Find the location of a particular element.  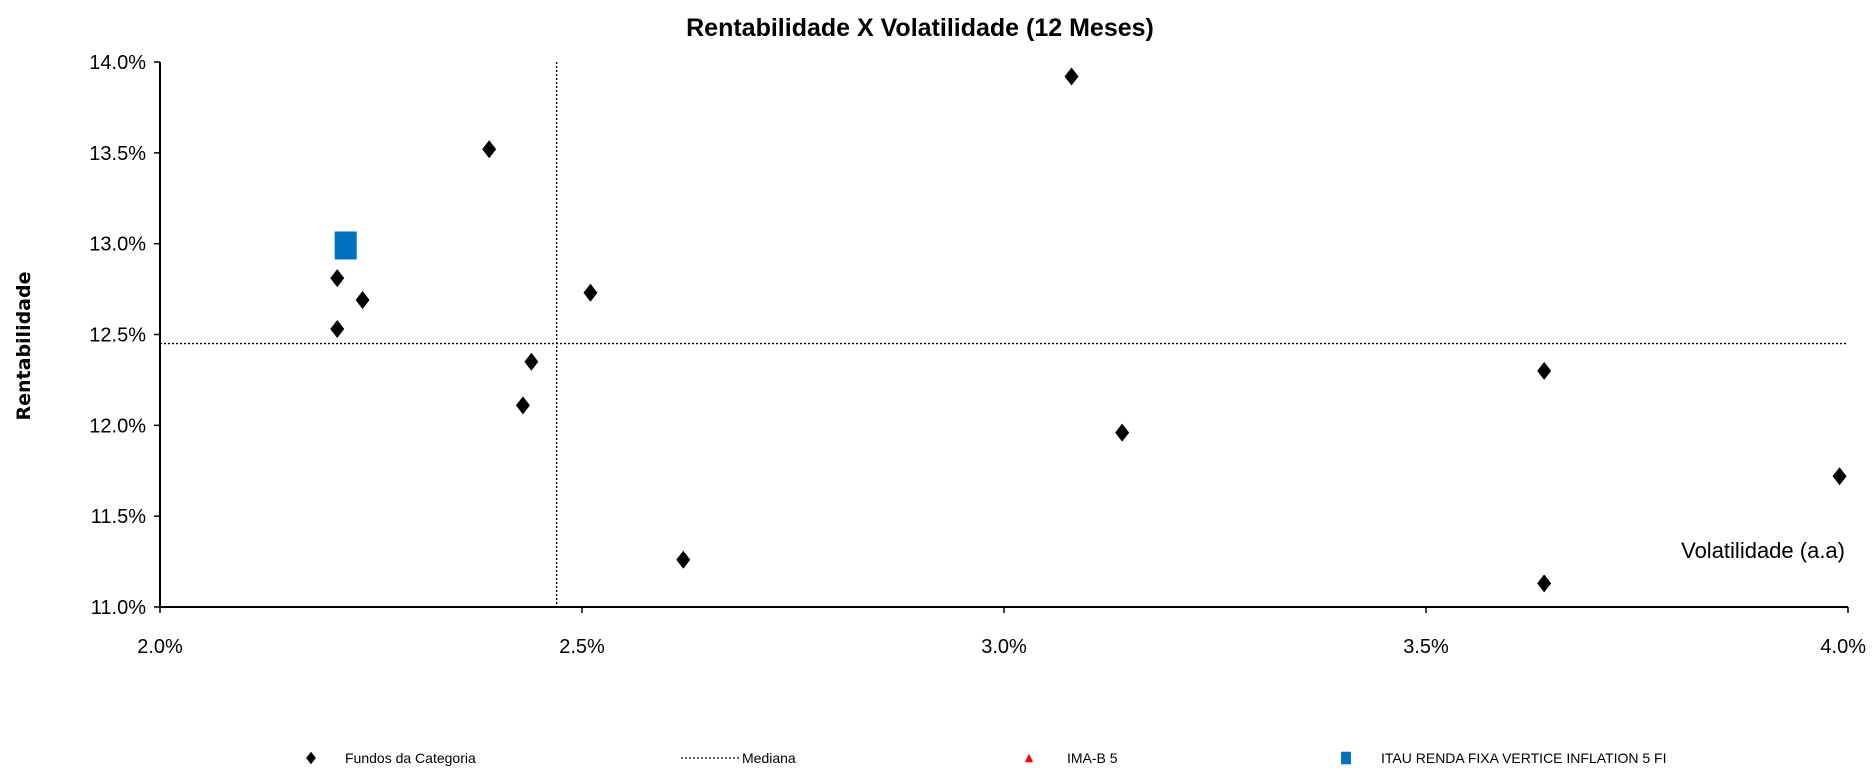

x-axis-ticks: 2.0% 2.5% 3.0% 3.5% 4.0% is located at coordinates (1001, 632).